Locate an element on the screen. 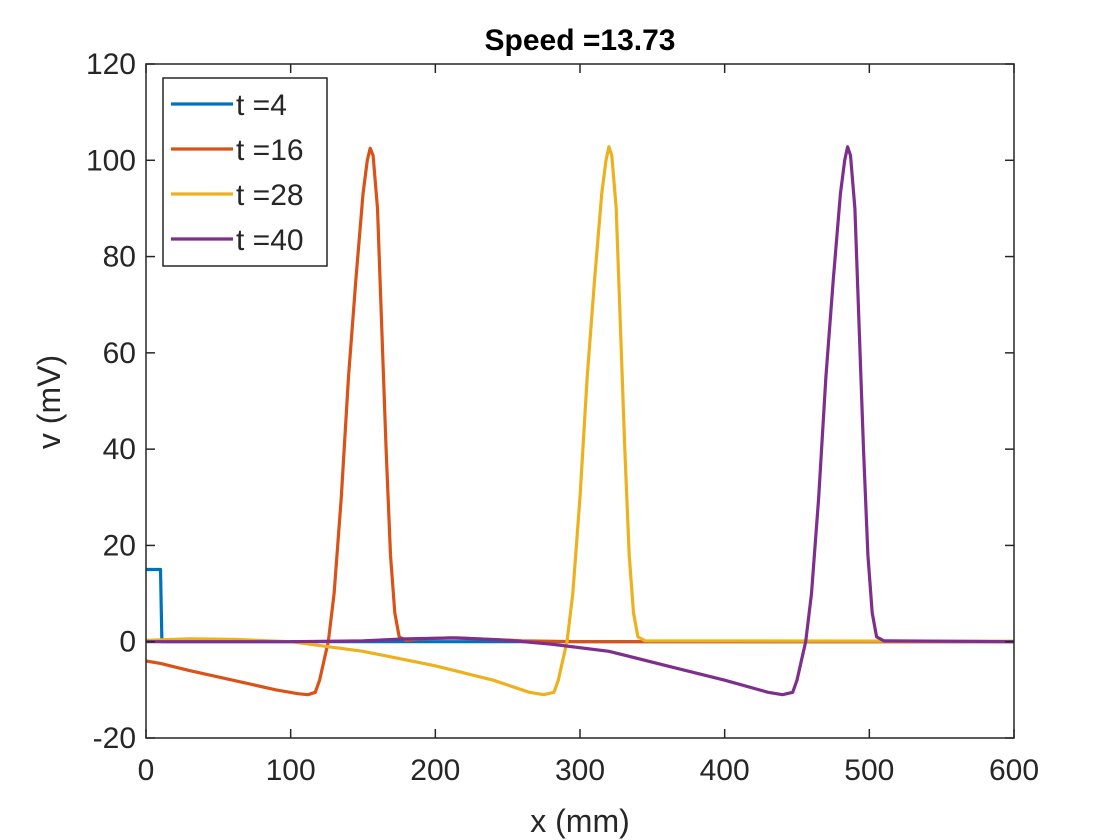 This screenshot has width=1120, height=840. x-axis-label: x (mm) is located at coordinates (580, 821).